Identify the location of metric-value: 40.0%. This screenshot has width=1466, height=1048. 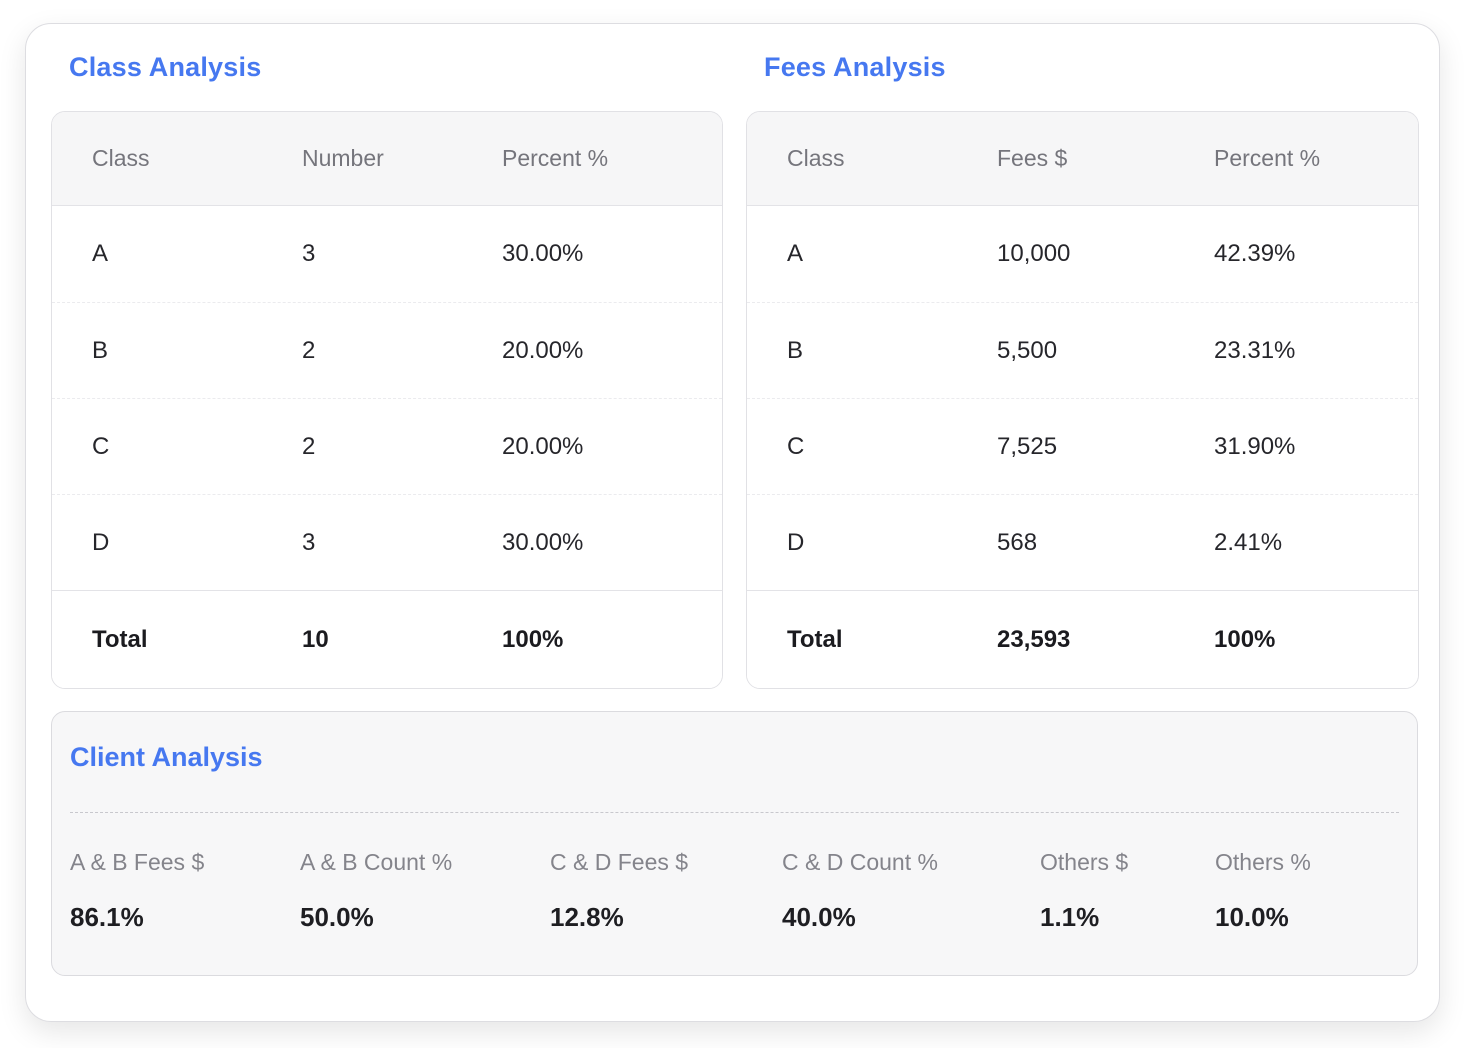
(819, 917).